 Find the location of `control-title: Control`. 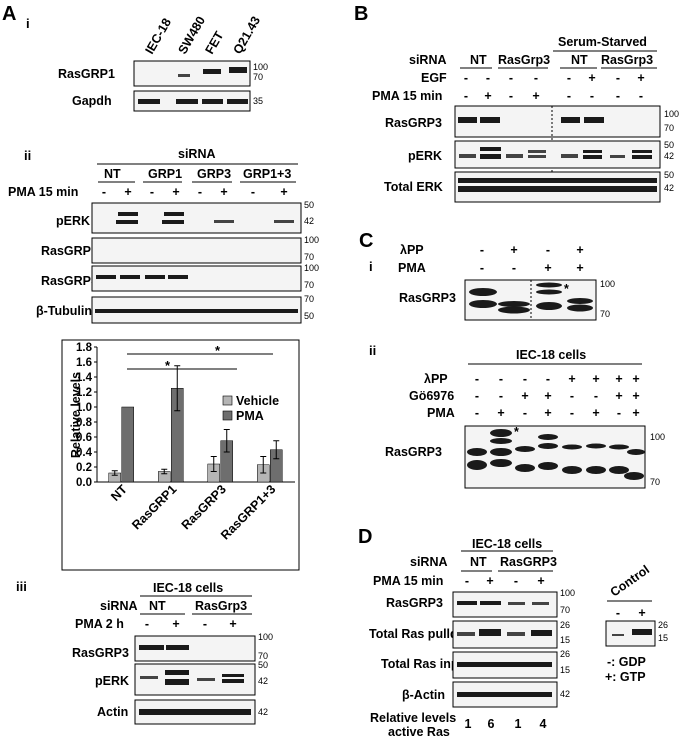

control-title: Control is located at coordinates (630, 581).